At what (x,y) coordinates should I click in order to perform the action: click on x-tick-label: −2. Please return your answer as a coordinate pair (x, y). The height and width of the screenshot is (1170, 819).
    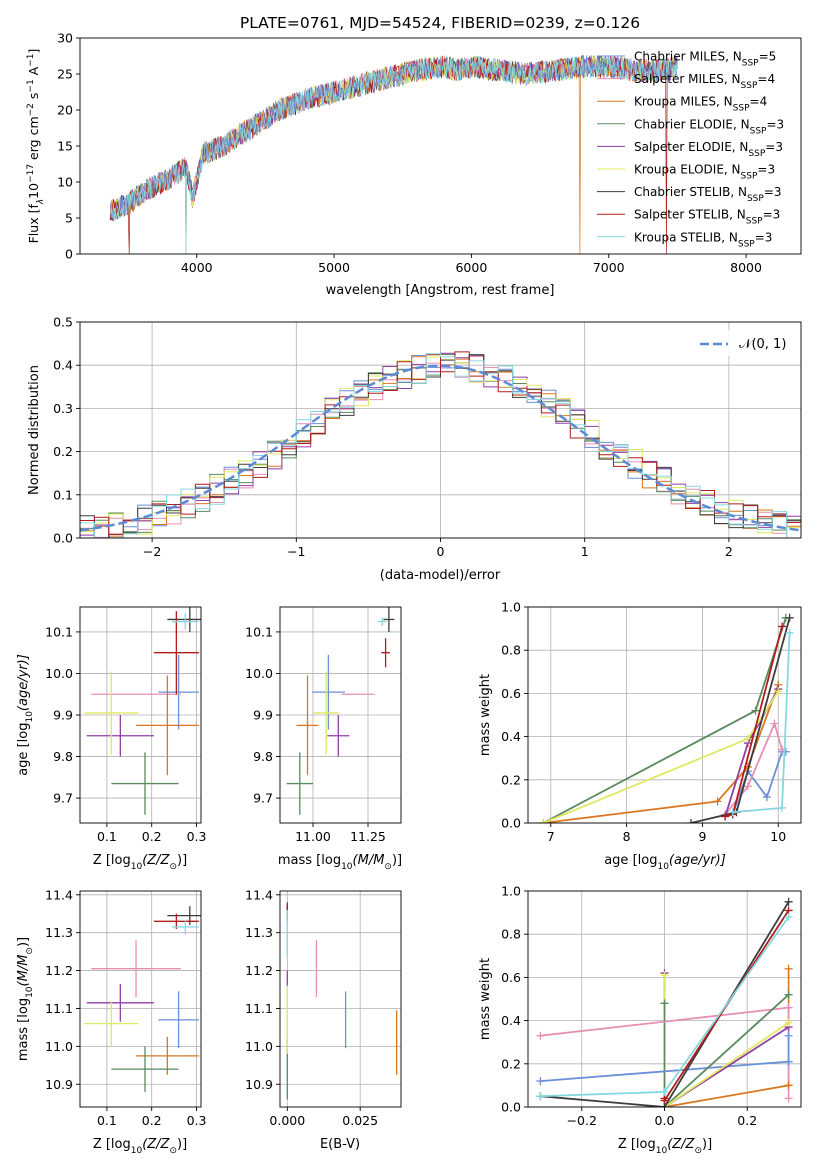
    Looking at the image, I should click on (152, 551).